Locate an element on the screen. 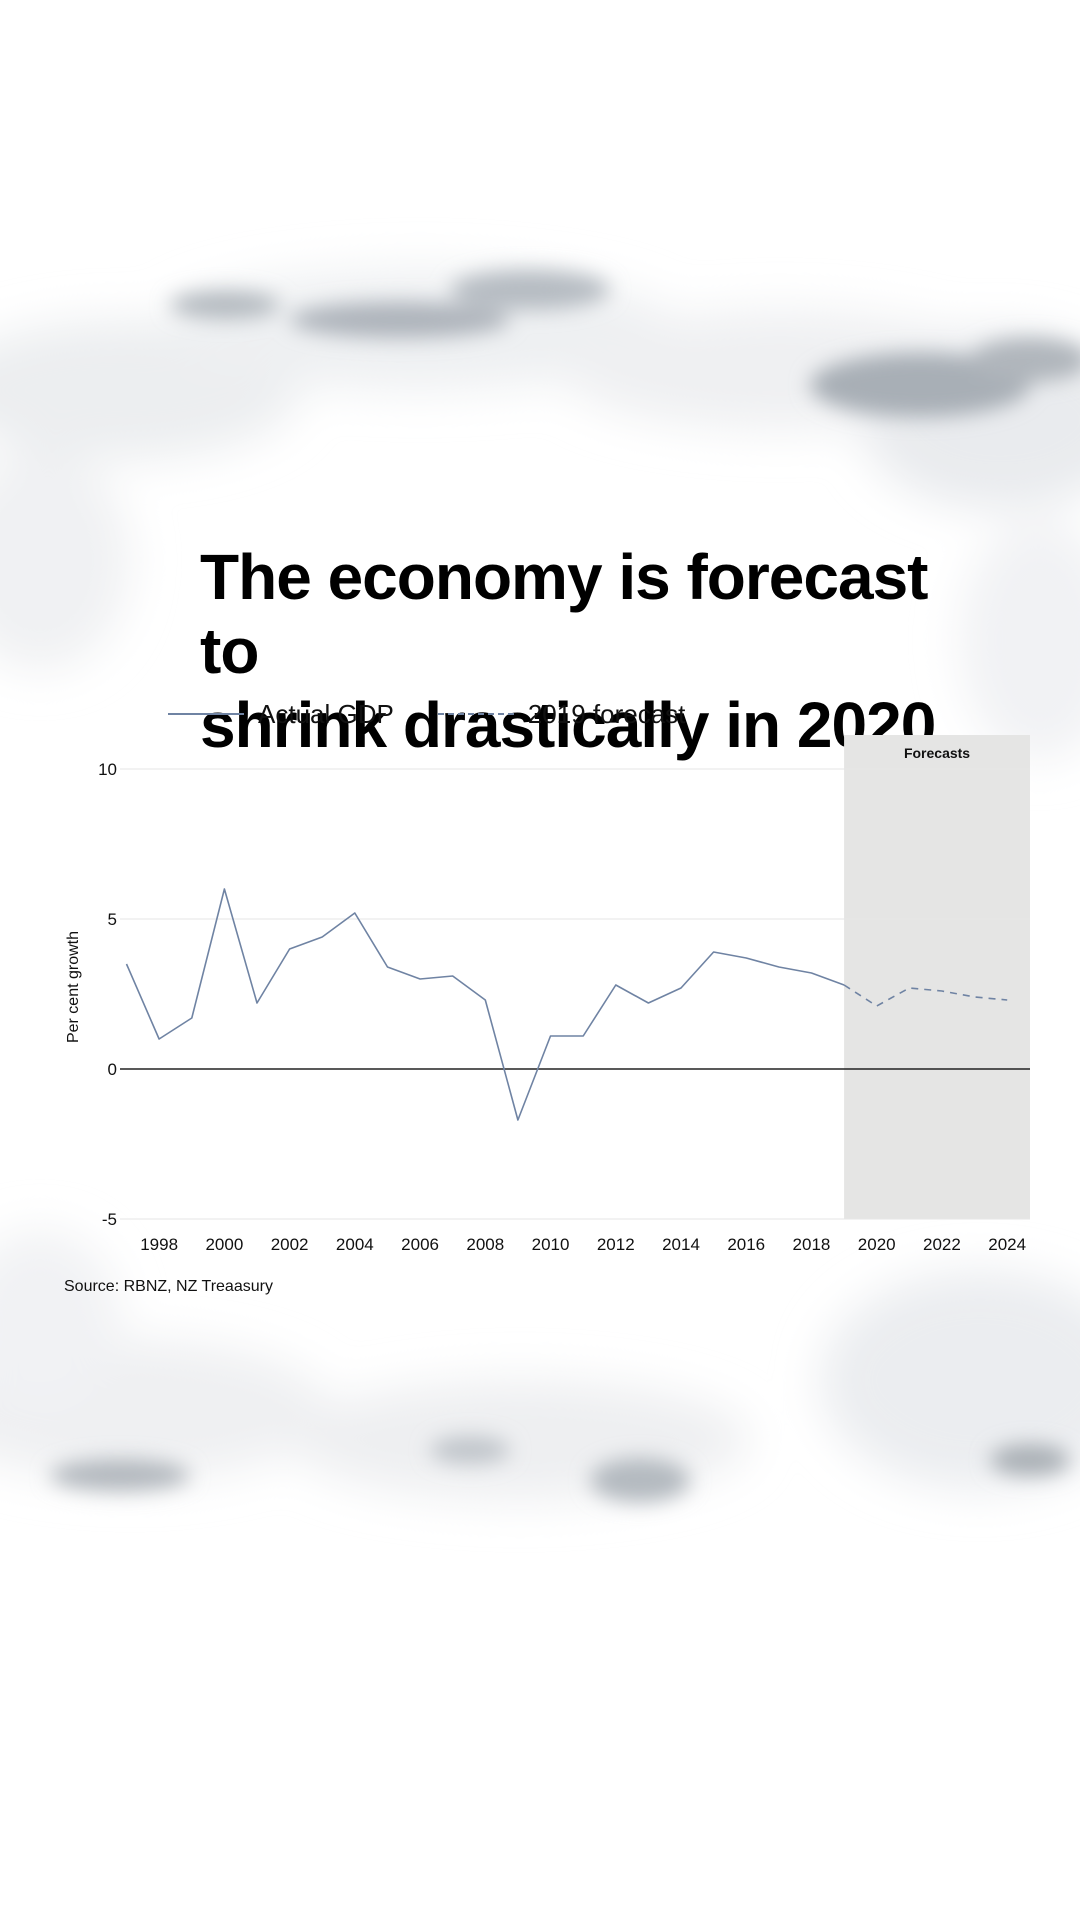 The width and height of the screenshot is (1080, 1920). legend-item-2019-forecast: 2019 forecast is located at coordinates (561, 714).